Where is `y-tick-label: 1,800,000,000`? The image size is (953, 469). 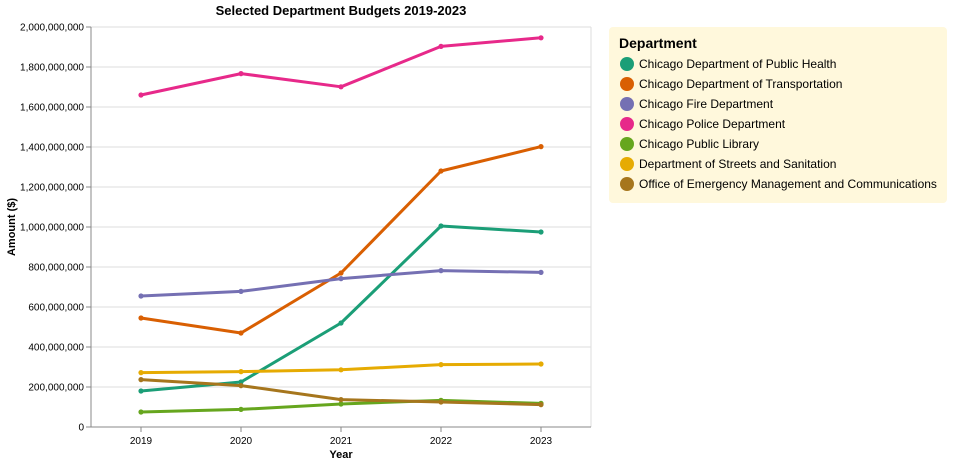
y-tick-label: 1,800,000,000 is located at coordinates (52, 68).